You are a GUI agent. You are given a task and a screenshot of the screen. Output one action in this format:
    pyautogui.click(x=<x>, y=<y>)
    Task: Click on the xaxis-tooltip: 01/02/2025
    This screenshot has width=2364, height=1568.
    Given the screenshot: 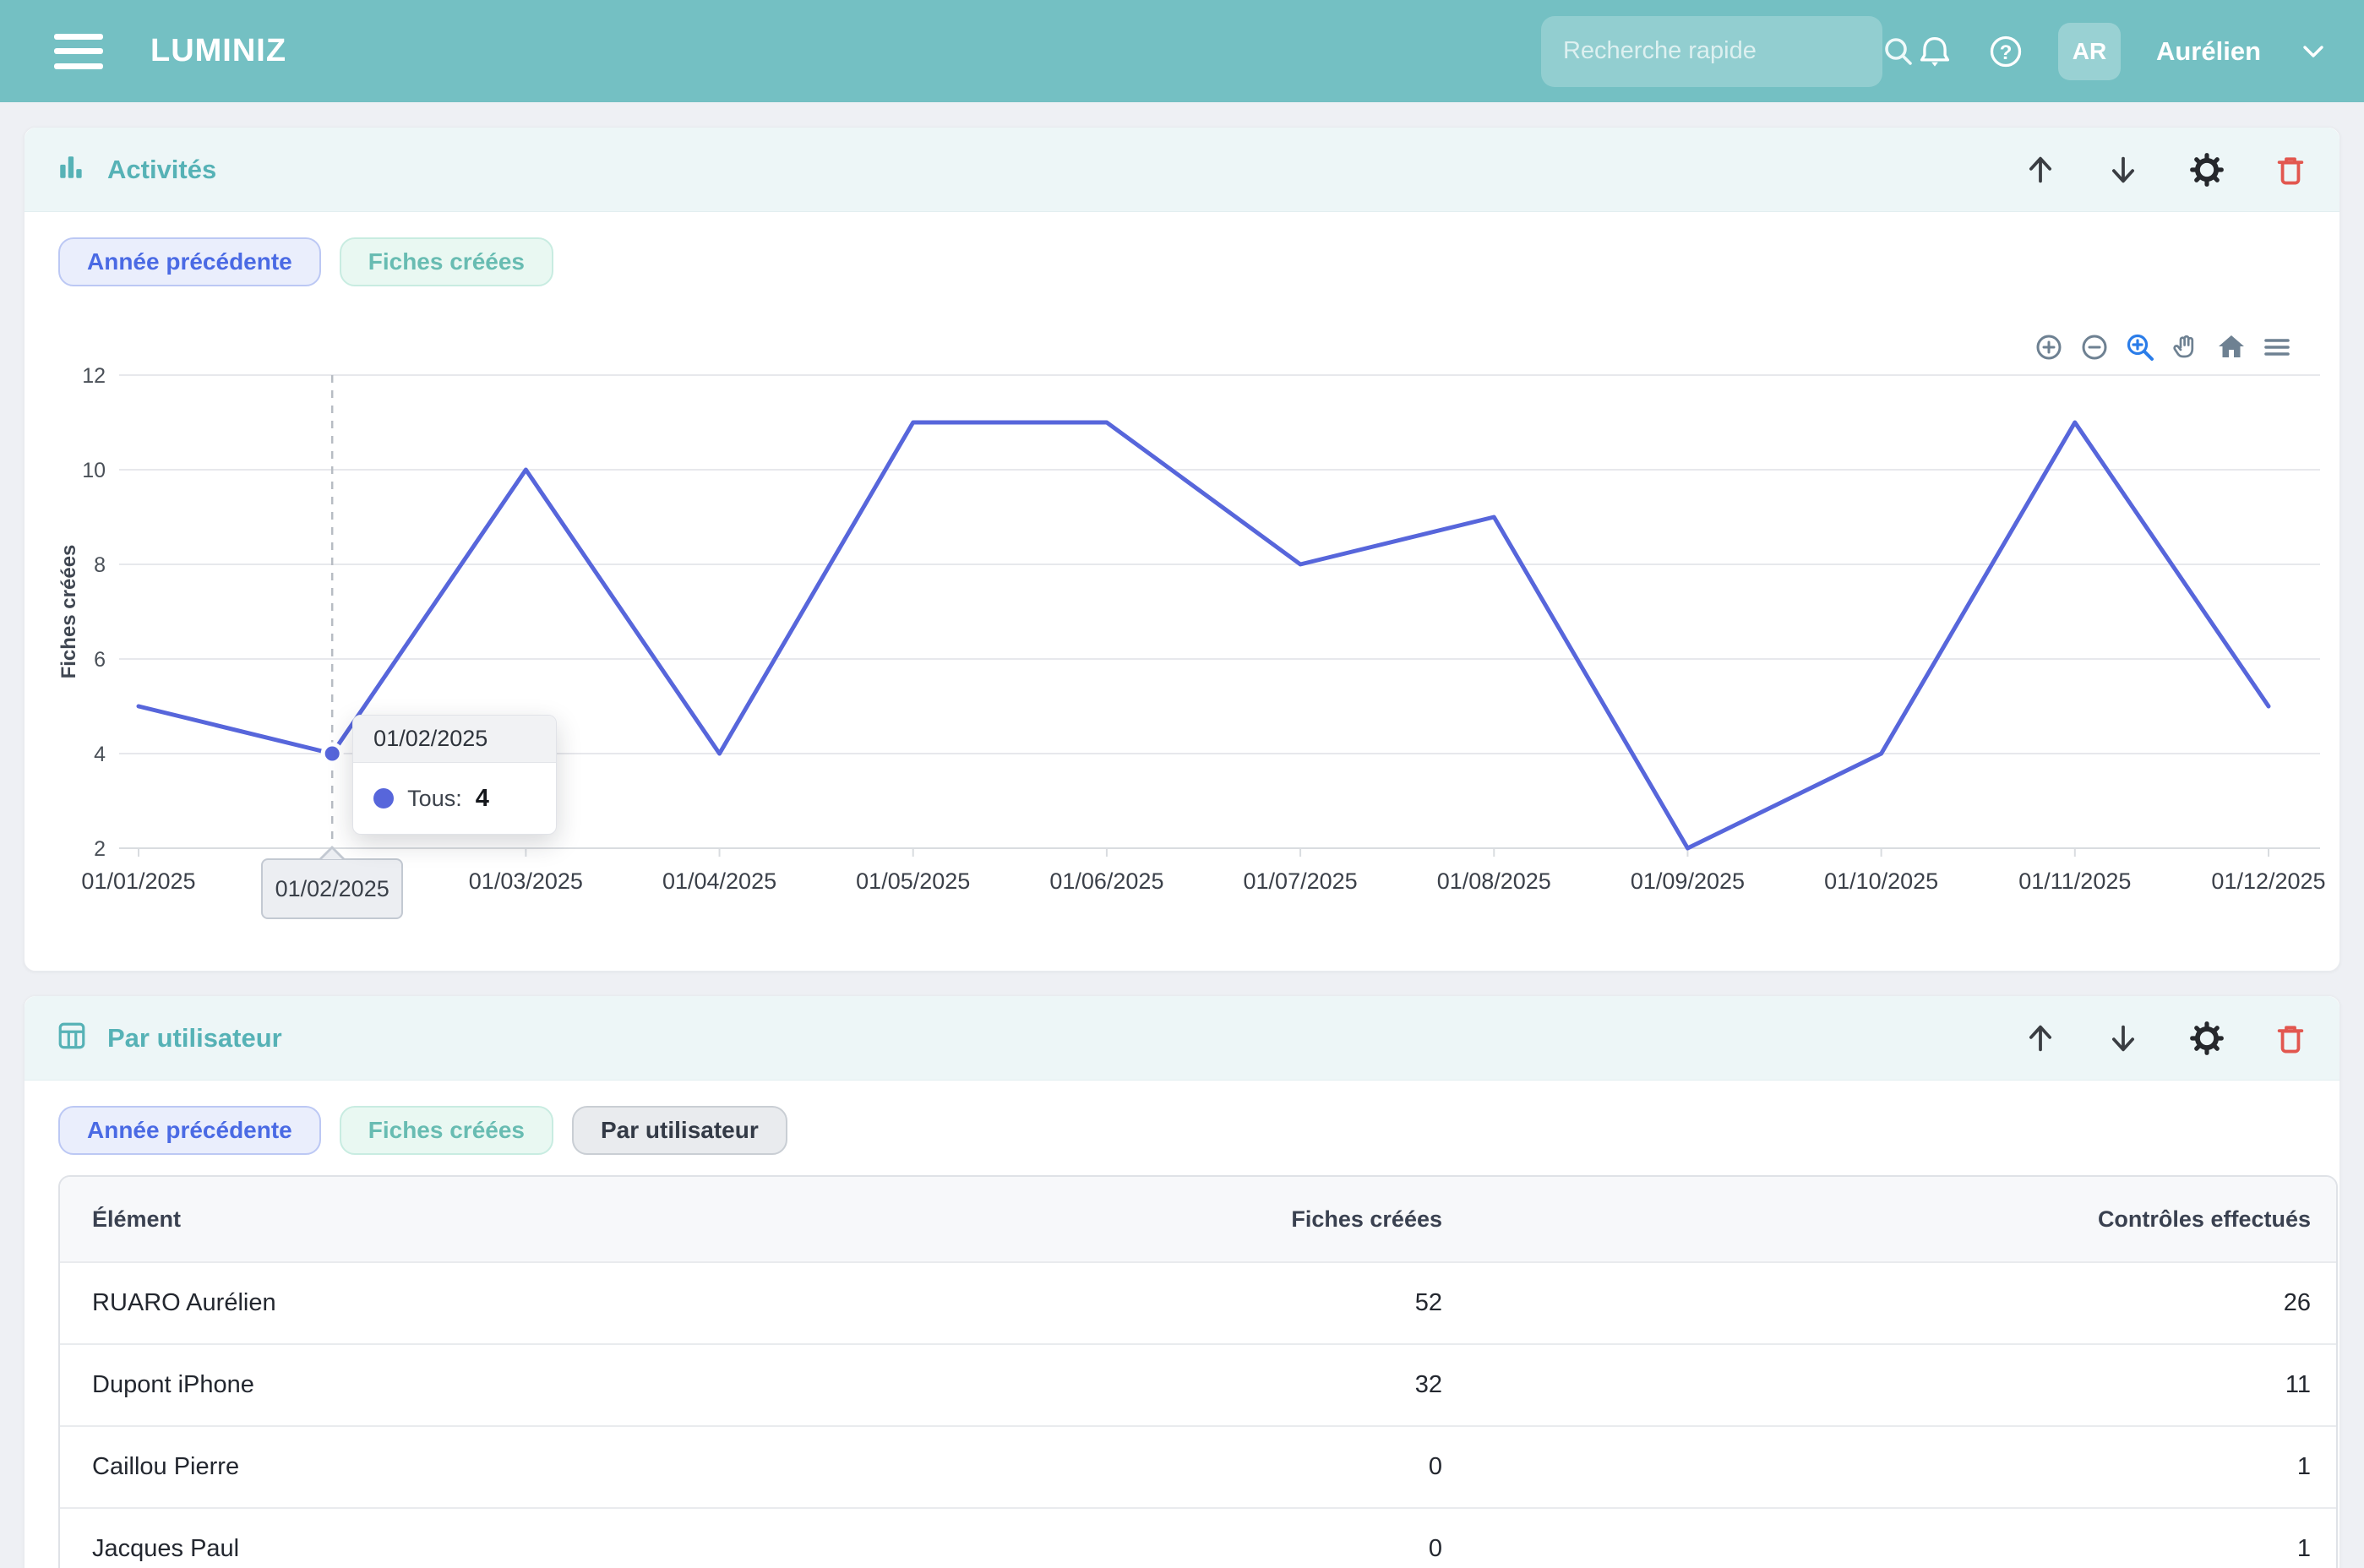 What is the action you would take?
    pyautogui.click(x=332, y=883)
    